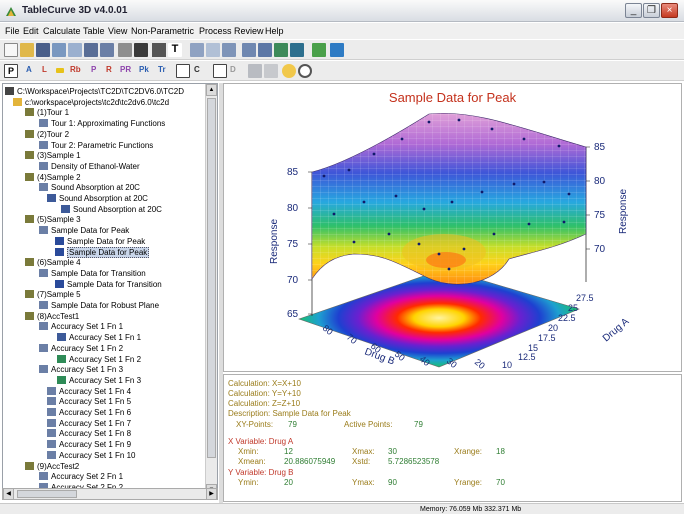  I want to click on tree-vertical-scrollbar: ▲ ▼, so click(211, 290).